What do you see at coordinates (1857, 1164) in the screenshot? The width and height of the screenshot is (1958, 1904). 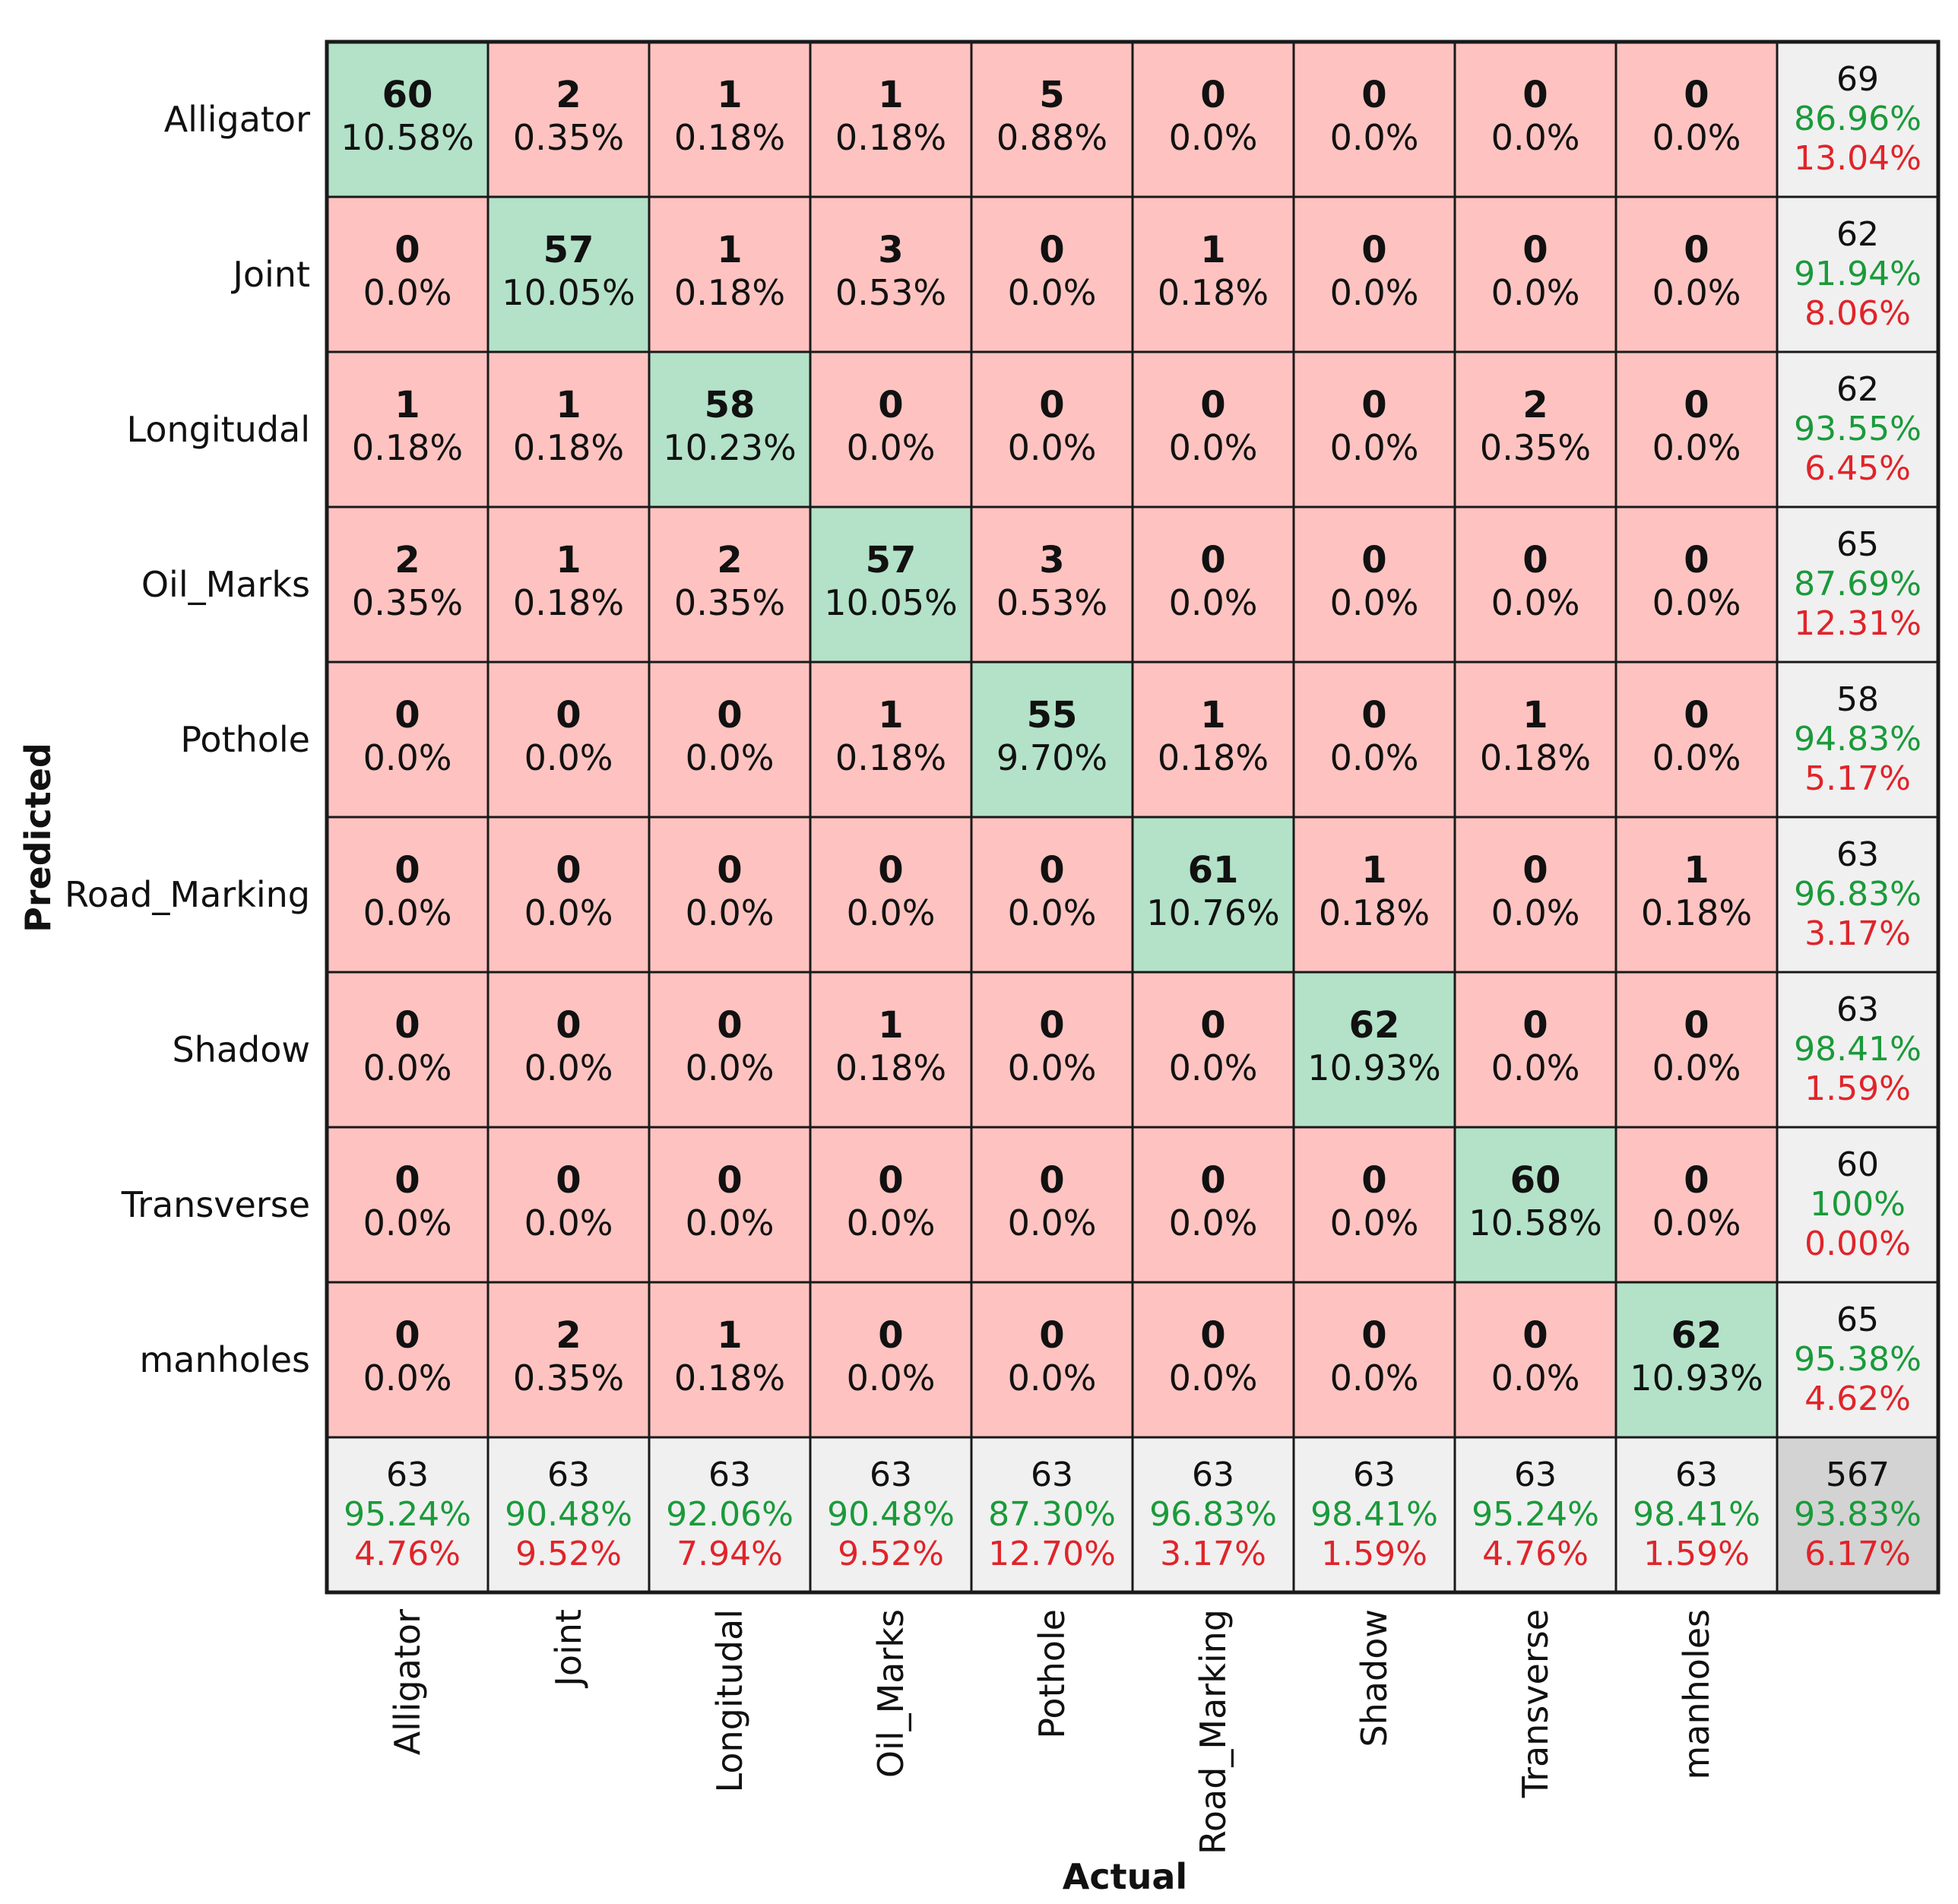 I see `row-summary-total: 60` at bounding box center [1857, 1164].